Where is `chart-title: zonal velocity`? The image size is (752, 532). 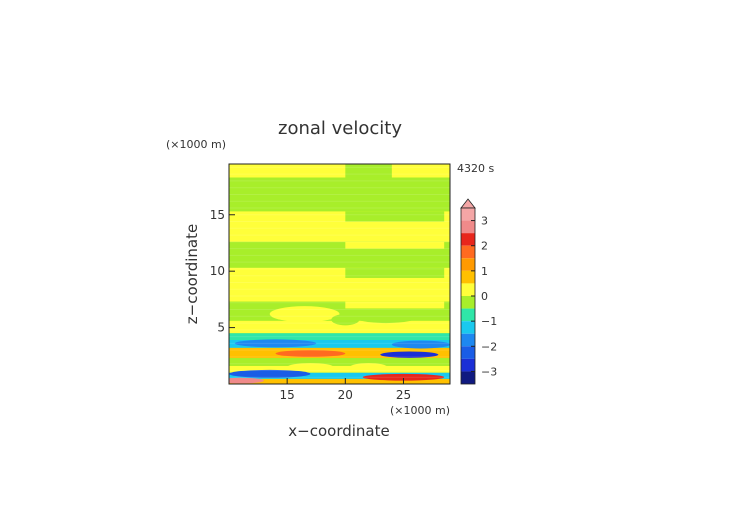 chart-title: zonal velocity is located at coordinates (340, 128).